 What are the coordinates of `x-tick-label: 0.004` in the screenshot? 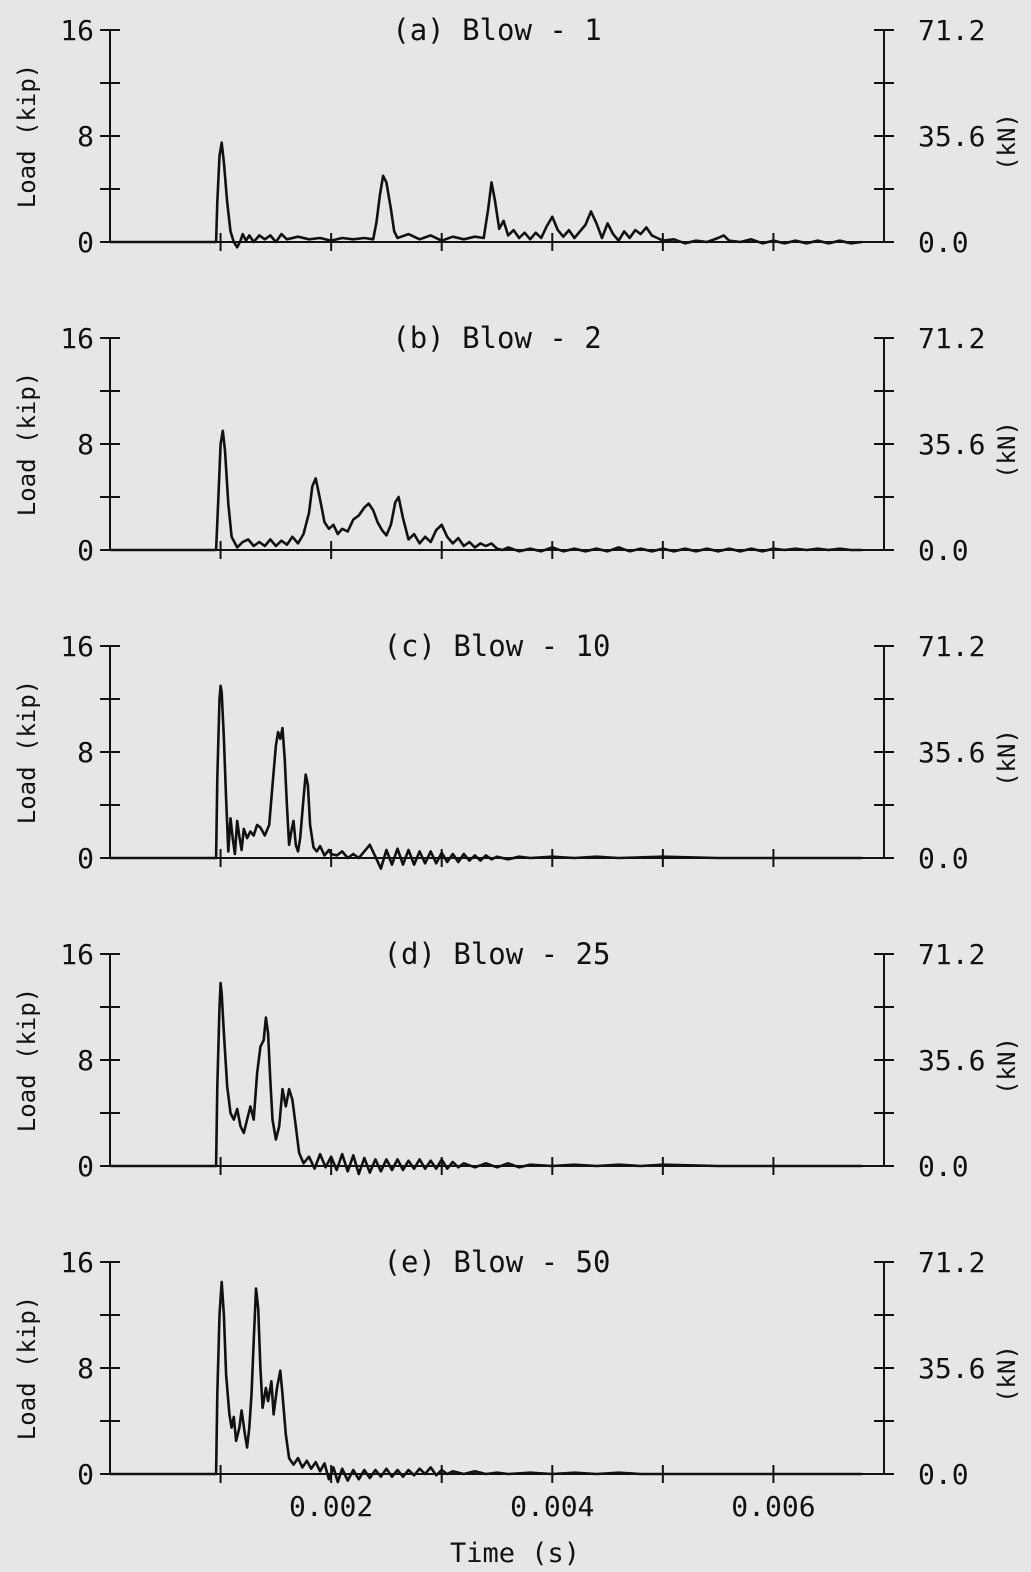 It's located at (552, 1506).